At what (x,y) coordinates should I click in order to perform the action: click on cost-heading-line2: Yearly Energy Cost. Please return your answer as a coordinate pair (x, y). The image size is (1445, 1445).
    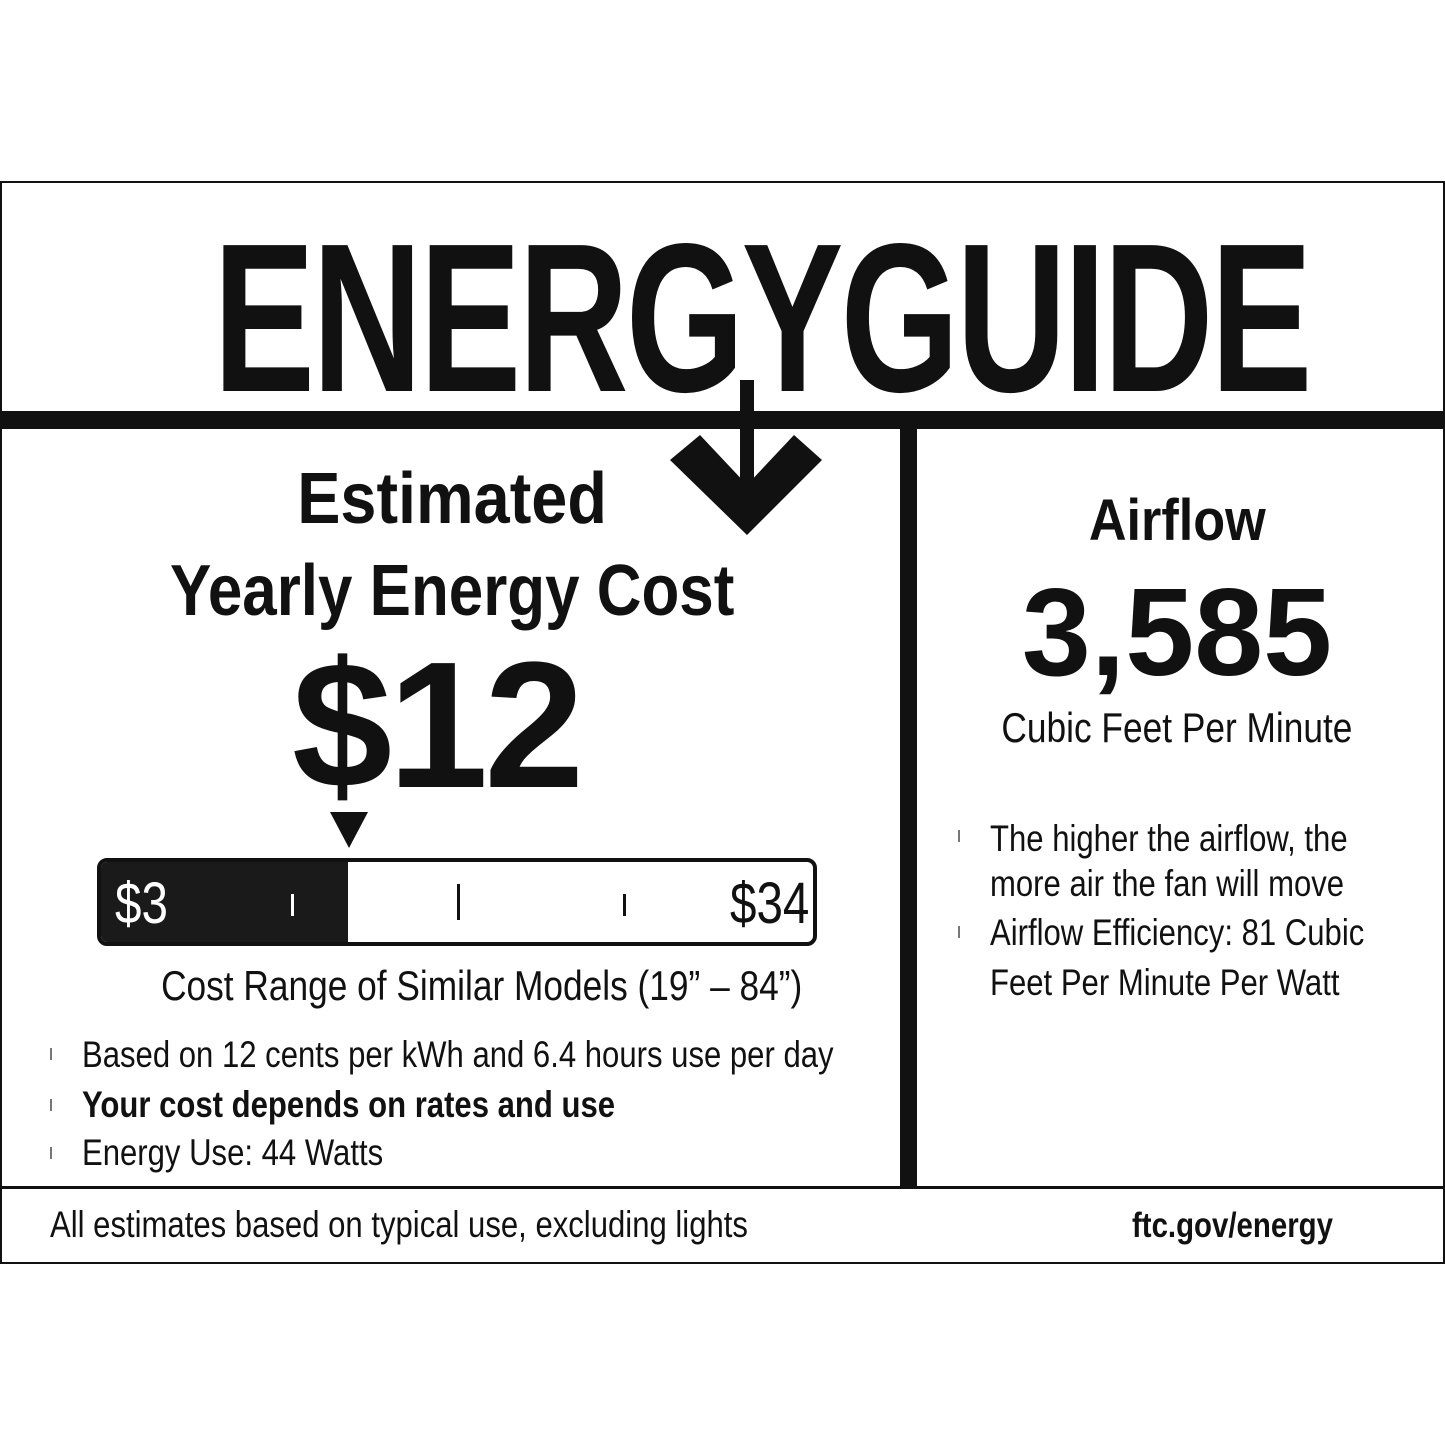
    Looking at the image, I should click on (452, 591).